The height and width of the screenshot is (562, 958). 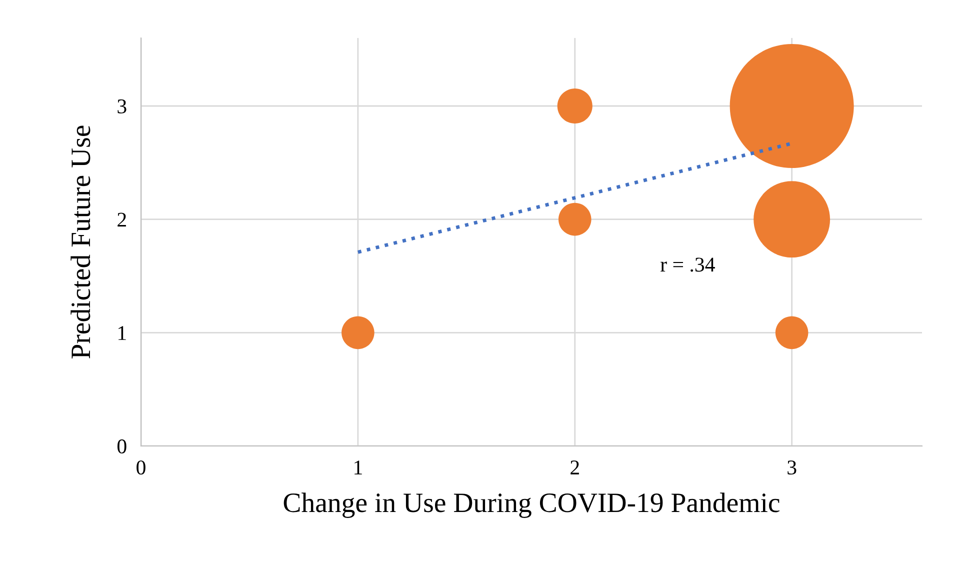 I want to click on y-tick-label: 3, so click(x=122, y=106).